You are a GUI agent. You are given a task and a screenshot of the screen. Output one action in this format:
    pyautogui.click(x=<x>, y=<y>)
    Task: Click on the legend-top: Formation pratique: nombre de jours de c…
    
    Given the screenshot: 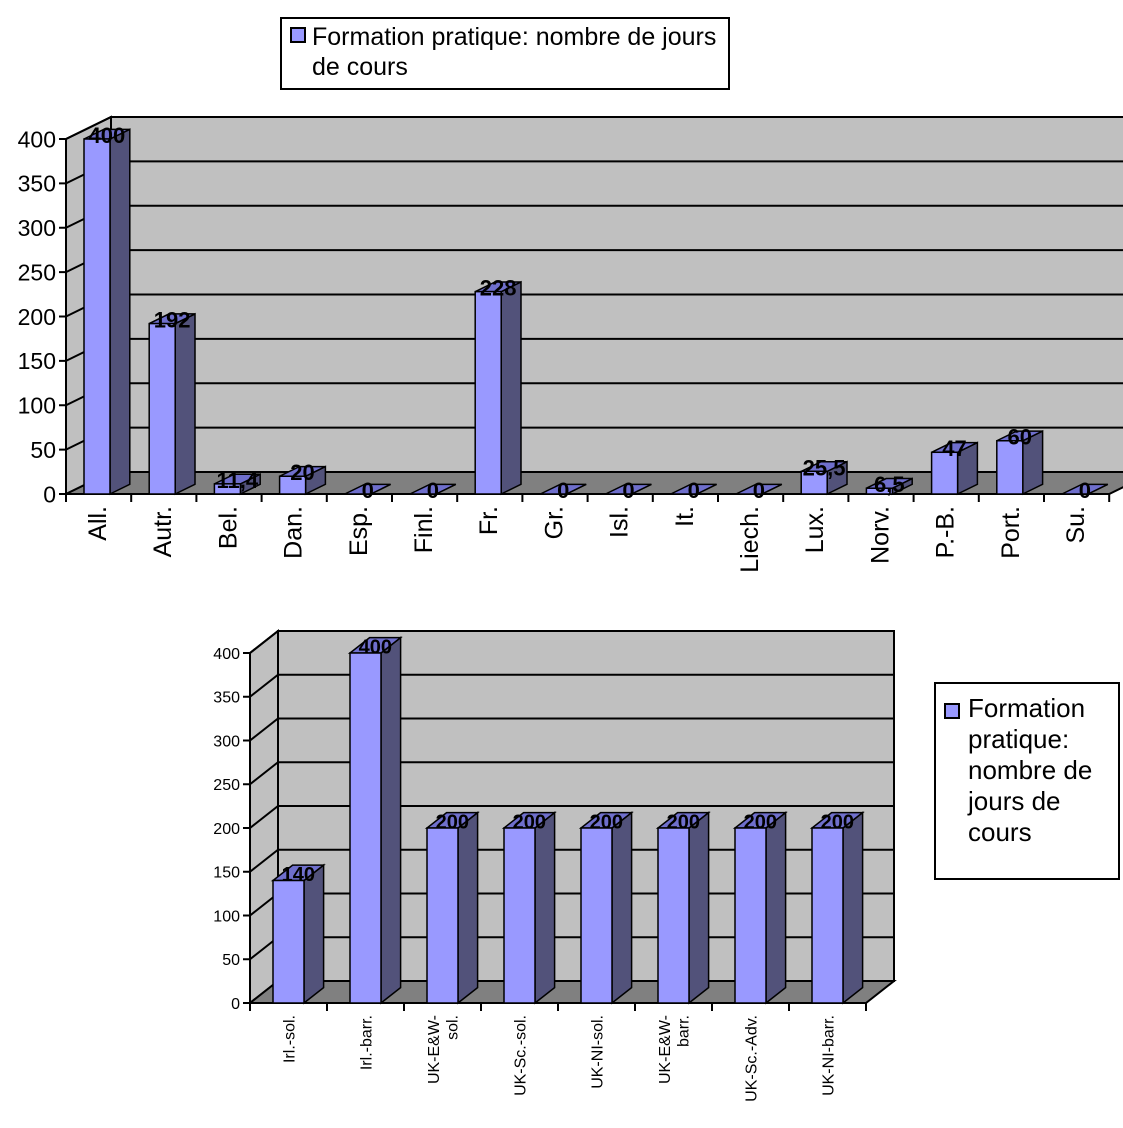 What is the action you would take?
    pyautogui.click(x=505, y=53)
    